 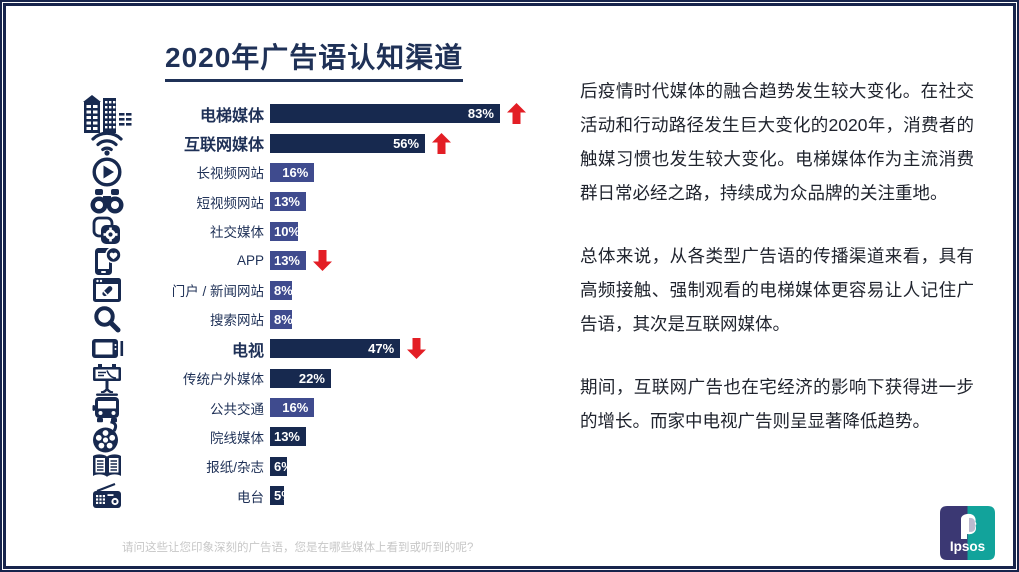 What do you see at coordinates (217, 292) in the screenshot?
I see `category-label: 门户 / 新闻网站` at bounding box center [217, 292].